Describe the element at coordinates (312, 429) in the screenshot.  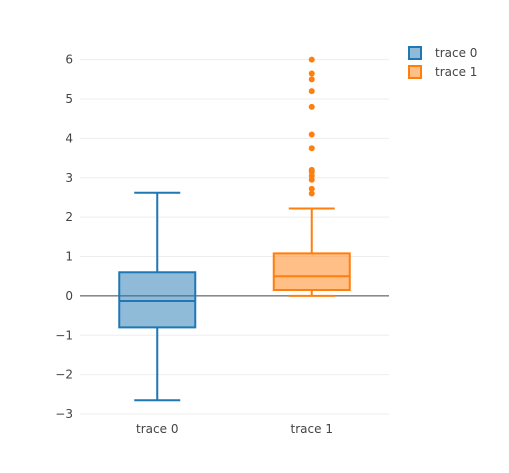
I see `x-tick-label: trace 1` at that location.